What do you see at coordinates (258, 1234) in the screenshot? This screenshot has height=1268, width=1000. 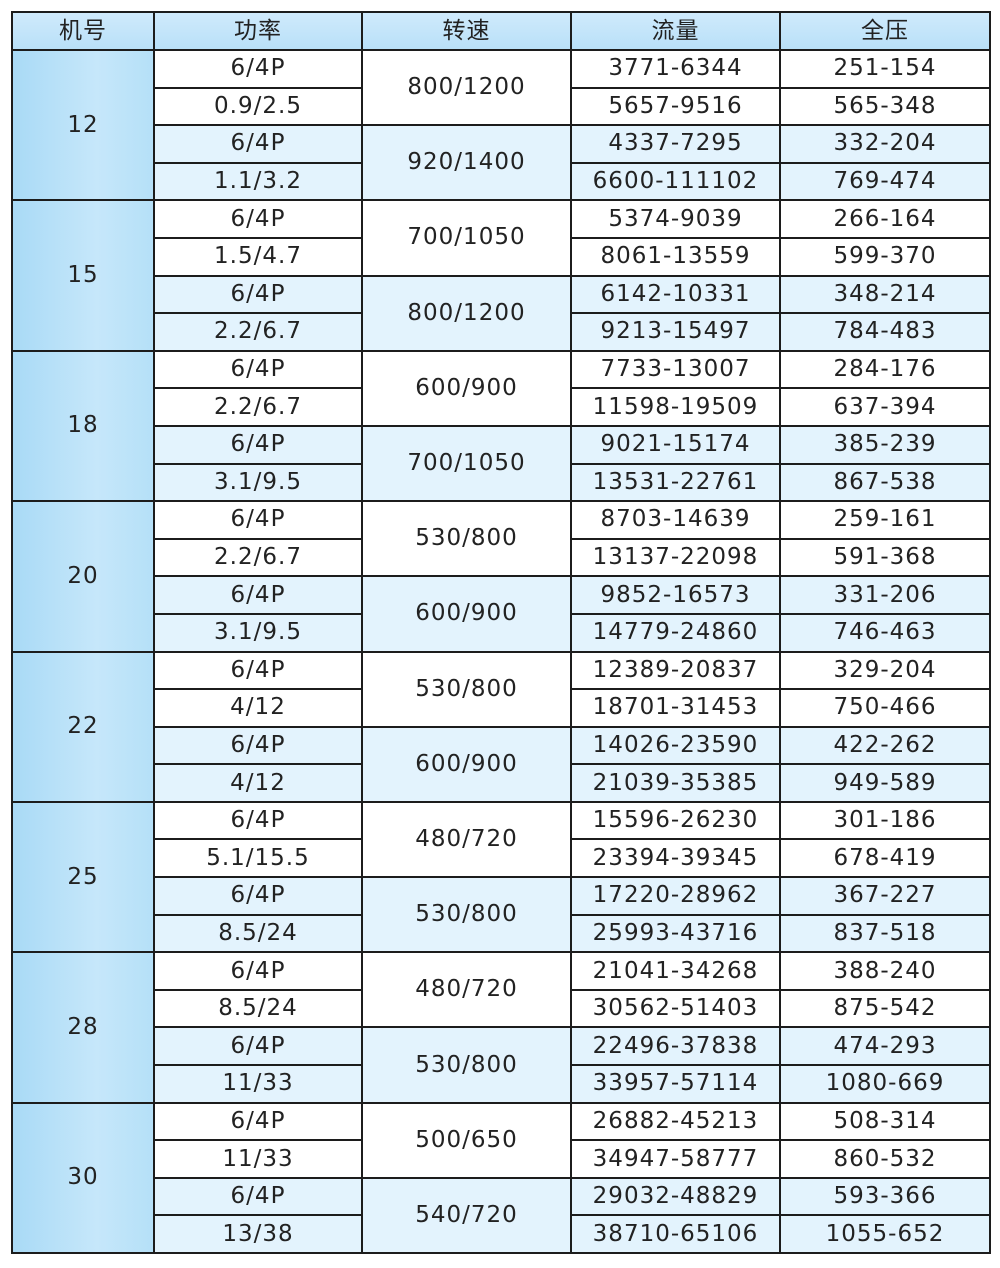 I see `power-cell: 13/38` at bounding box center [258, 1234].